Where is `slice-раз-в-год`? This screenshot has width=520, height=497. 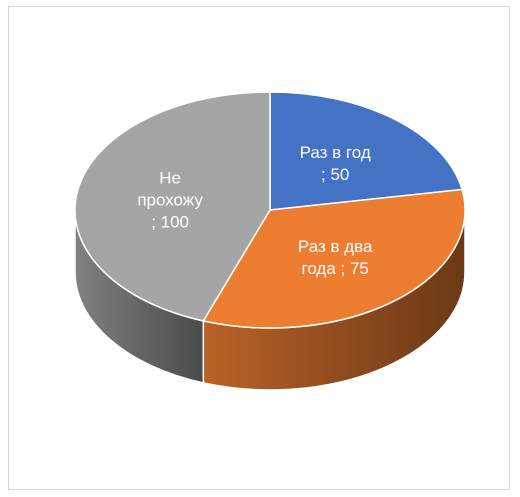
slice-раз-в-год is located at coordinates (366, 151).